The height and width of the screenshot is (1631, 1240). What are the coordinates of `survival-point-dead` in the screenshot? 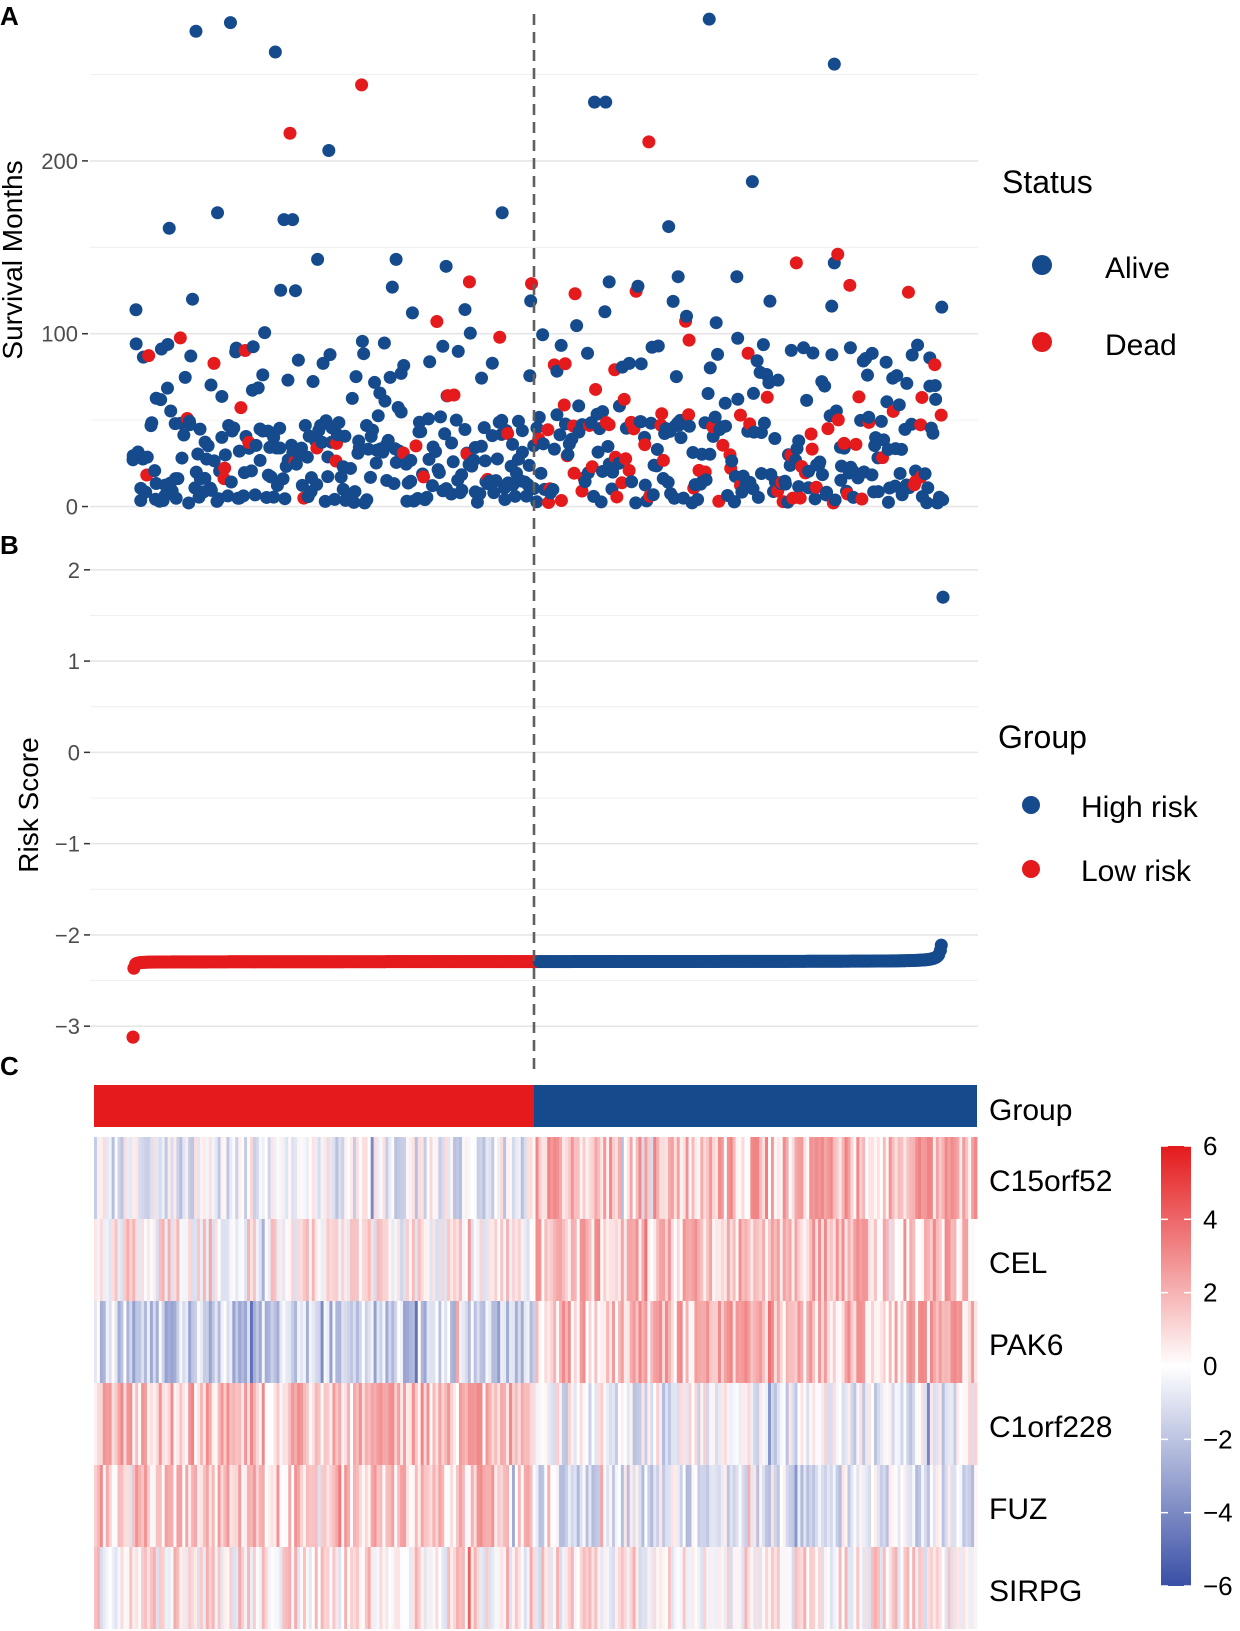 It's located at (596, 389).